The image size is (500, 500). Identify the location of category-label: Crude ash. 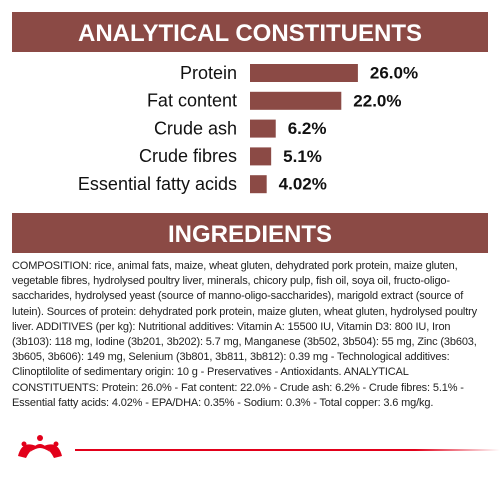
(195, 128).